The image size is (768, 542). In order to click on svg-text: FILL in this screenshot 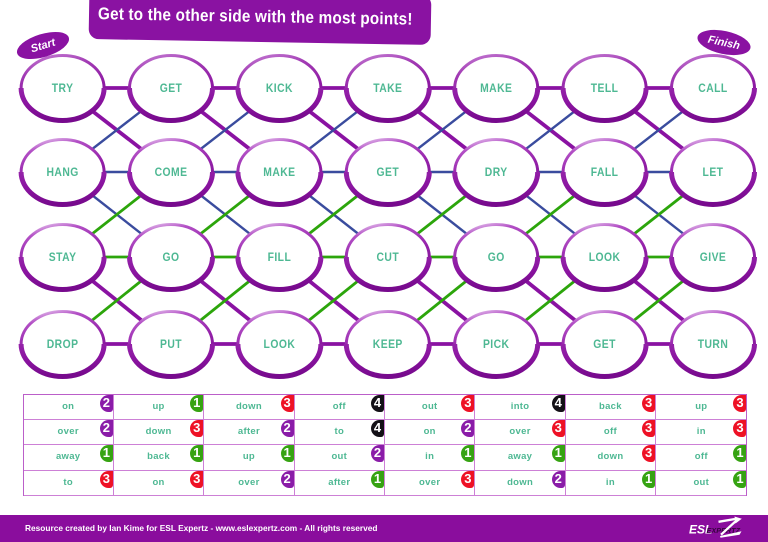, I will do `click(280, 258)`.